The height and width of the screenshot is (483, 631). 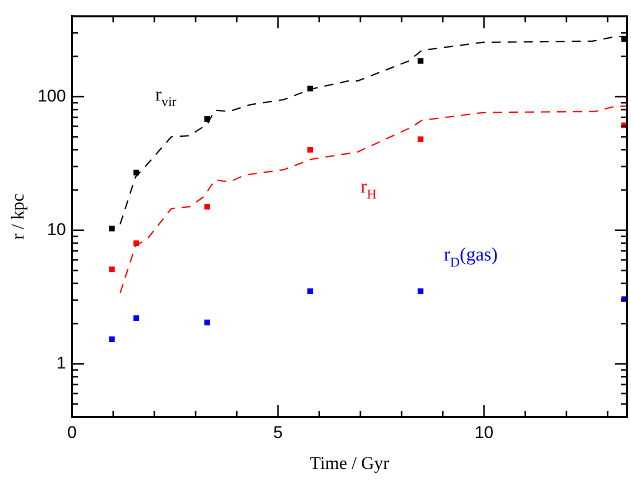 I want to click on y-axis-title: r / kpc, so click(x=18, y=217).